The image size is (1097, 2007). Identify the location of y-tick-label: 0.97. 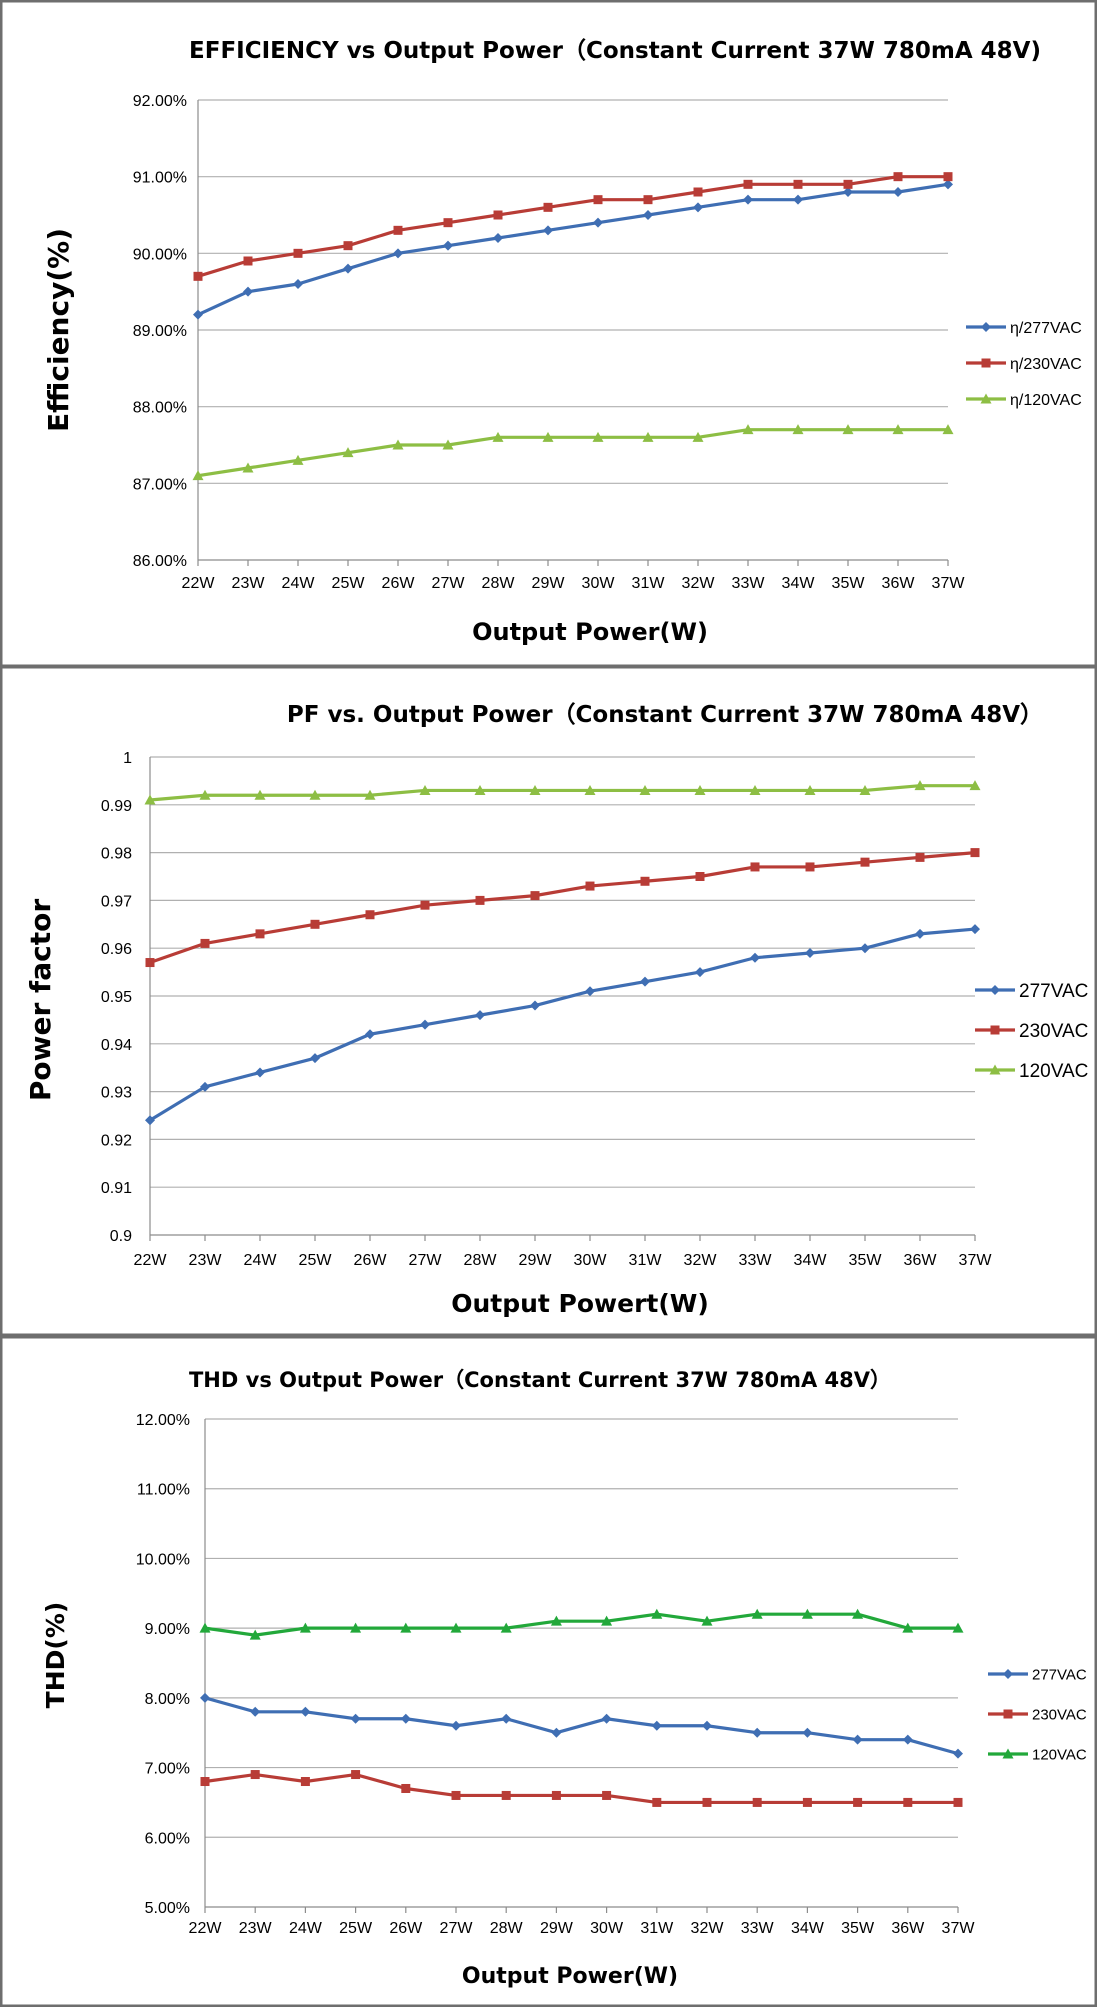
(116, 901).